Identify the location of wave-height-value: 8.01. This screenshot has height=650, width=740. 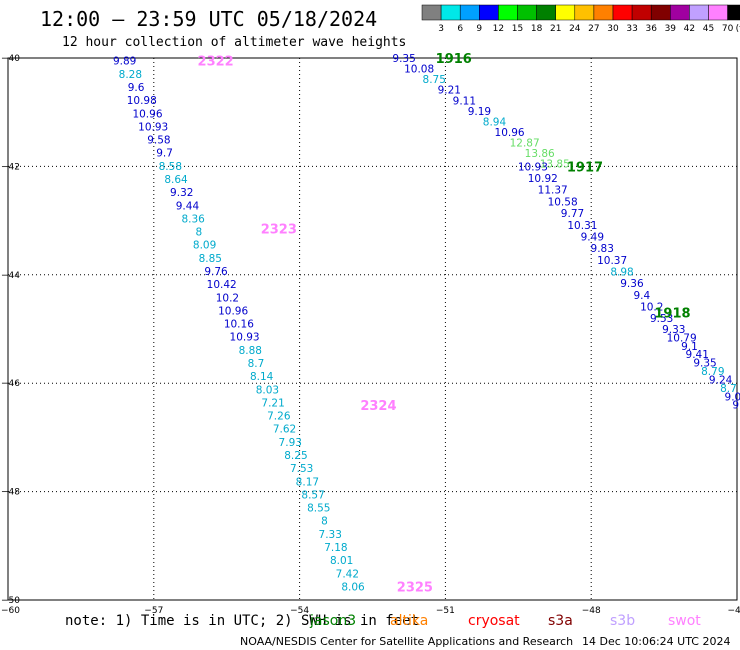
(341, 561).